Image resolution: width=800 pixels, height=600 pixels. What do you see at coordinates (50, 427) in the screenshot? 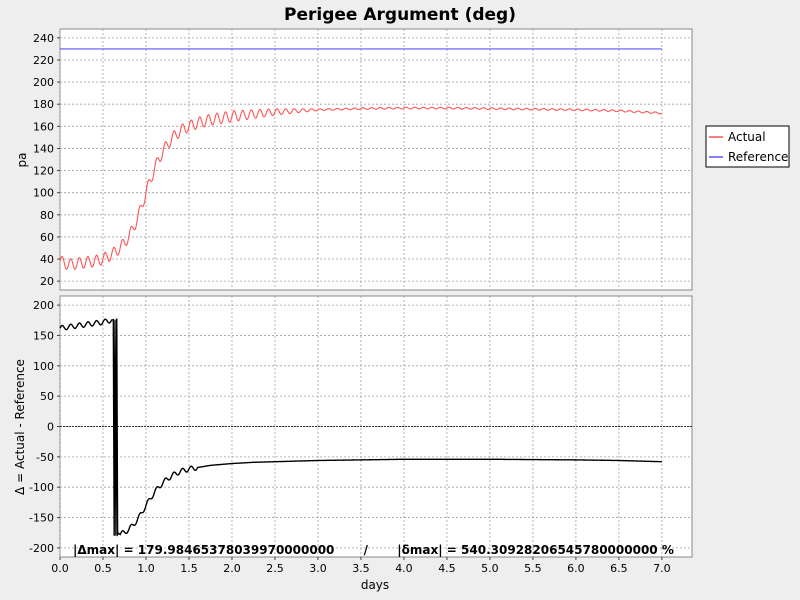
I see `y-tick-label: 0` at bounding box center [50, 427].